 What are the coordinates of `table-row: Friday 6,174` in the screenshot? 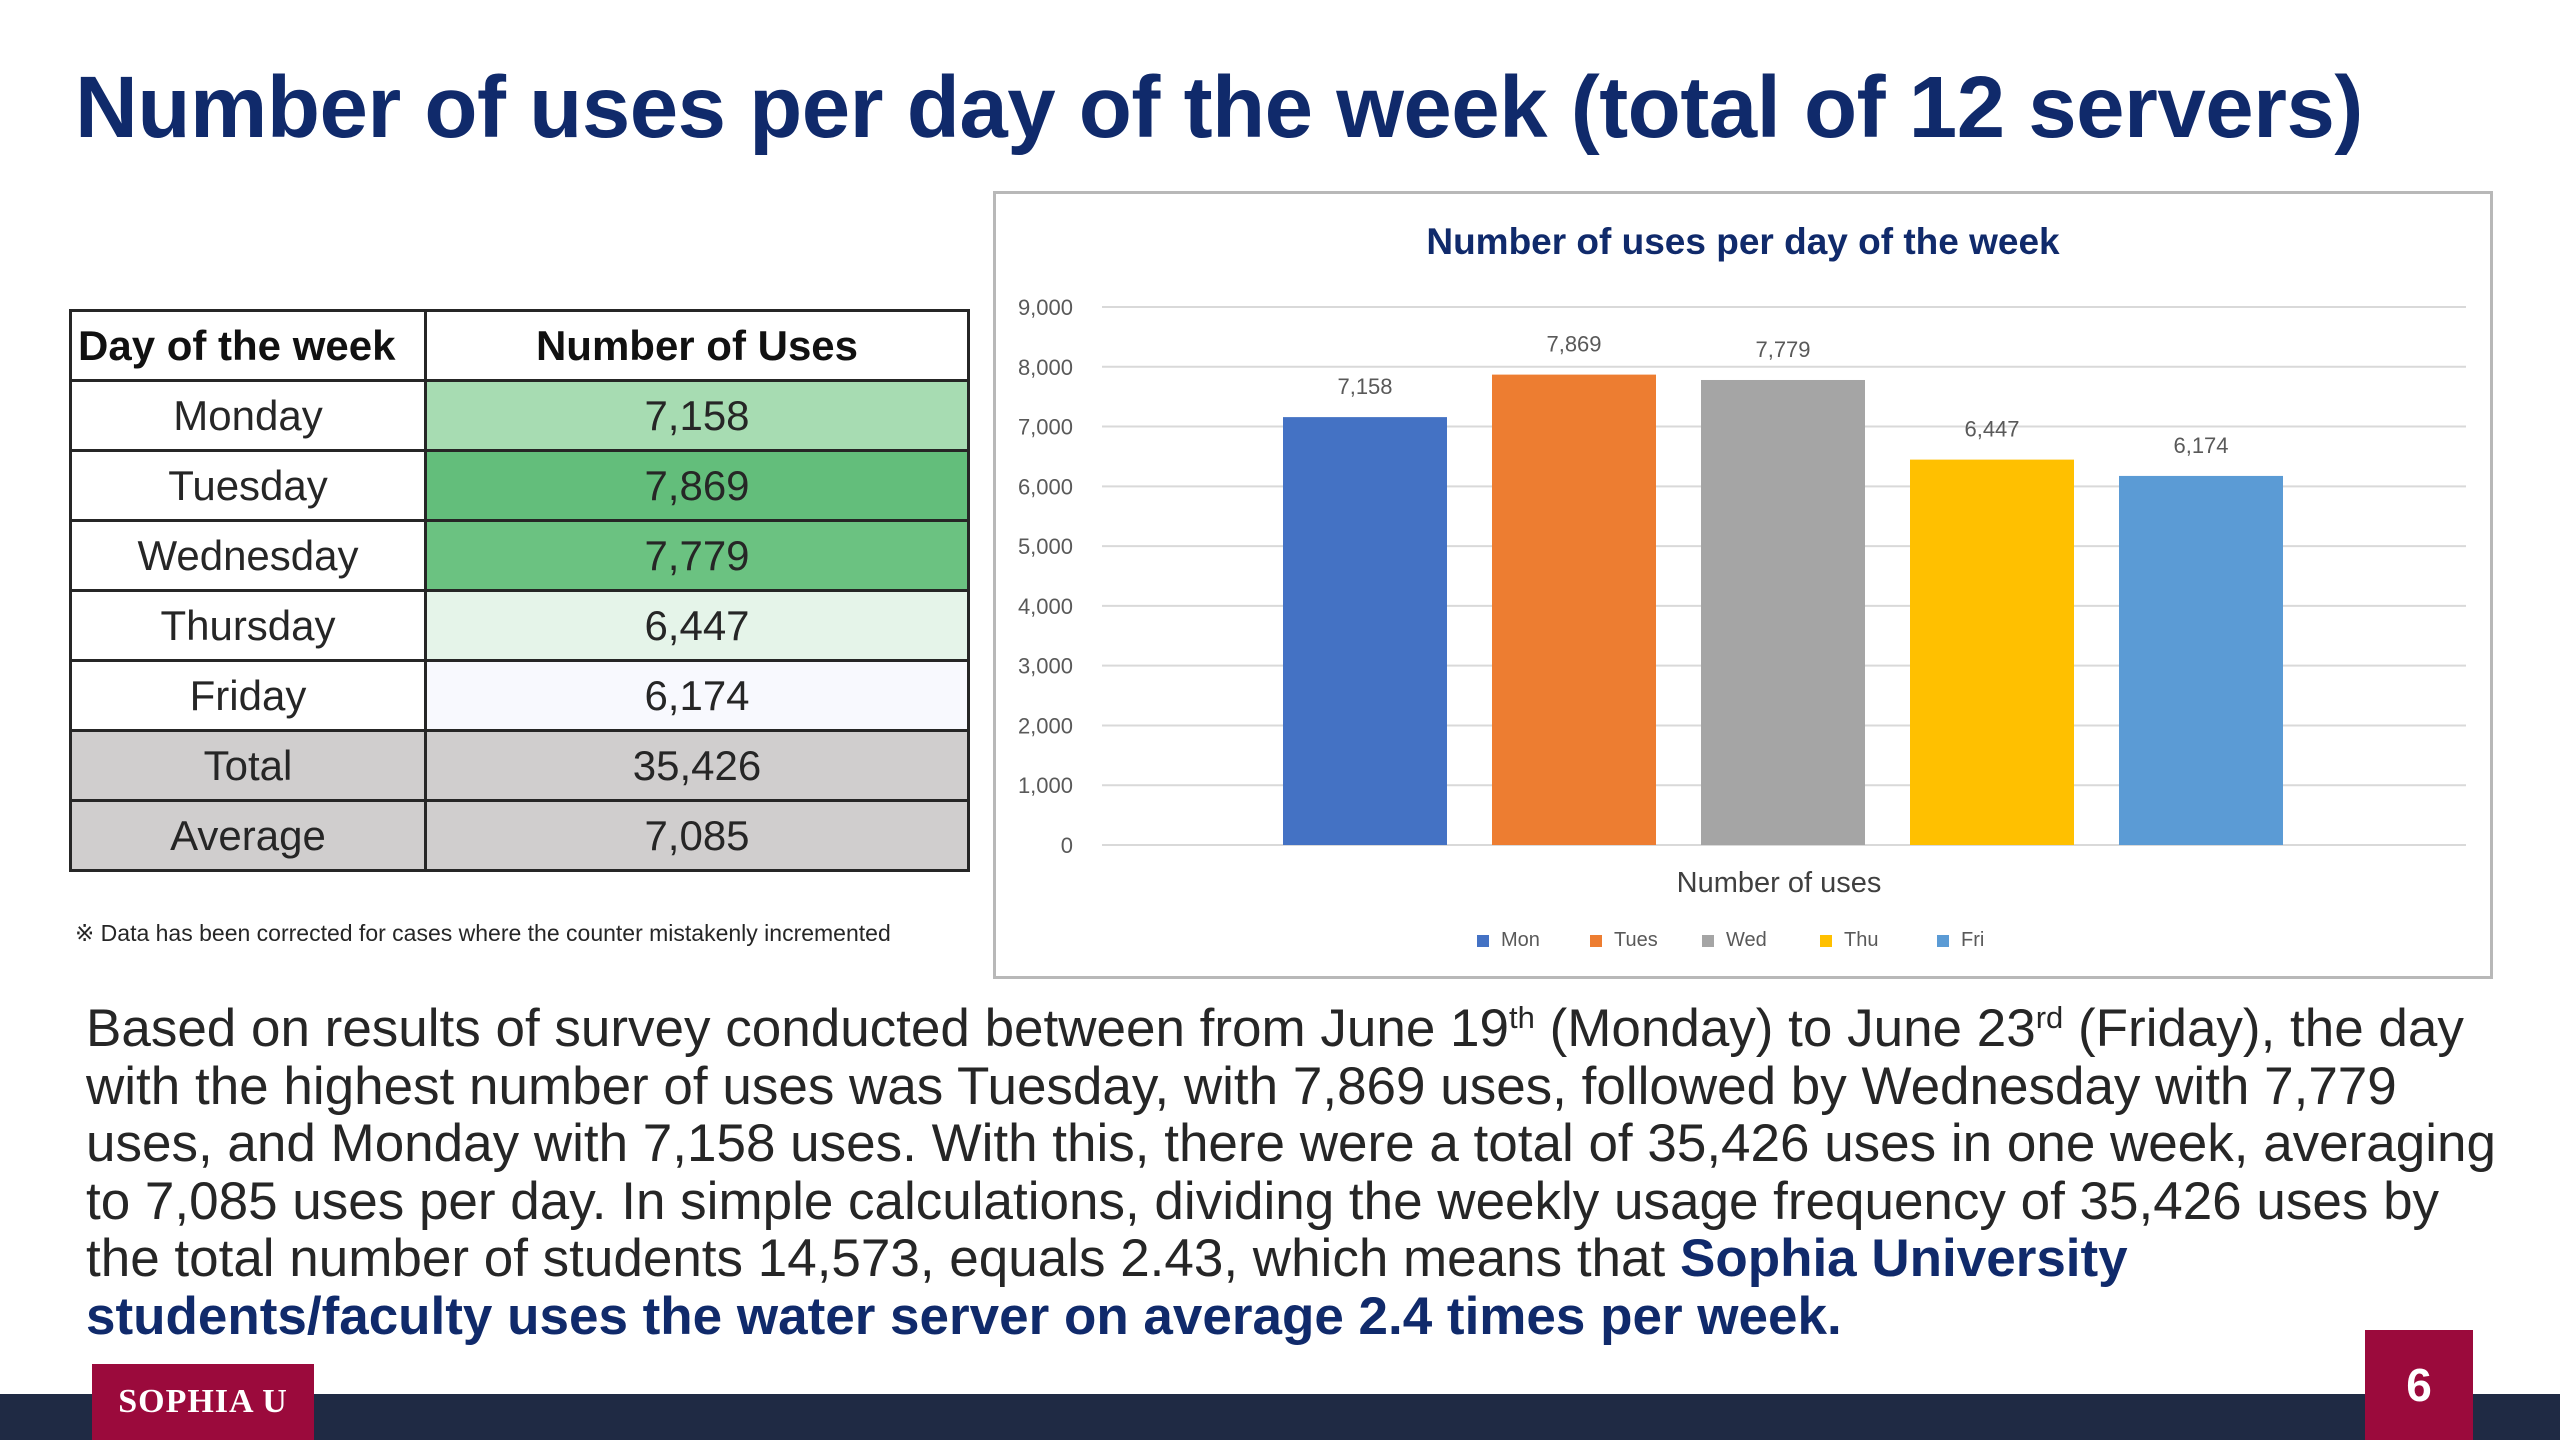 It's located at (519, 695).